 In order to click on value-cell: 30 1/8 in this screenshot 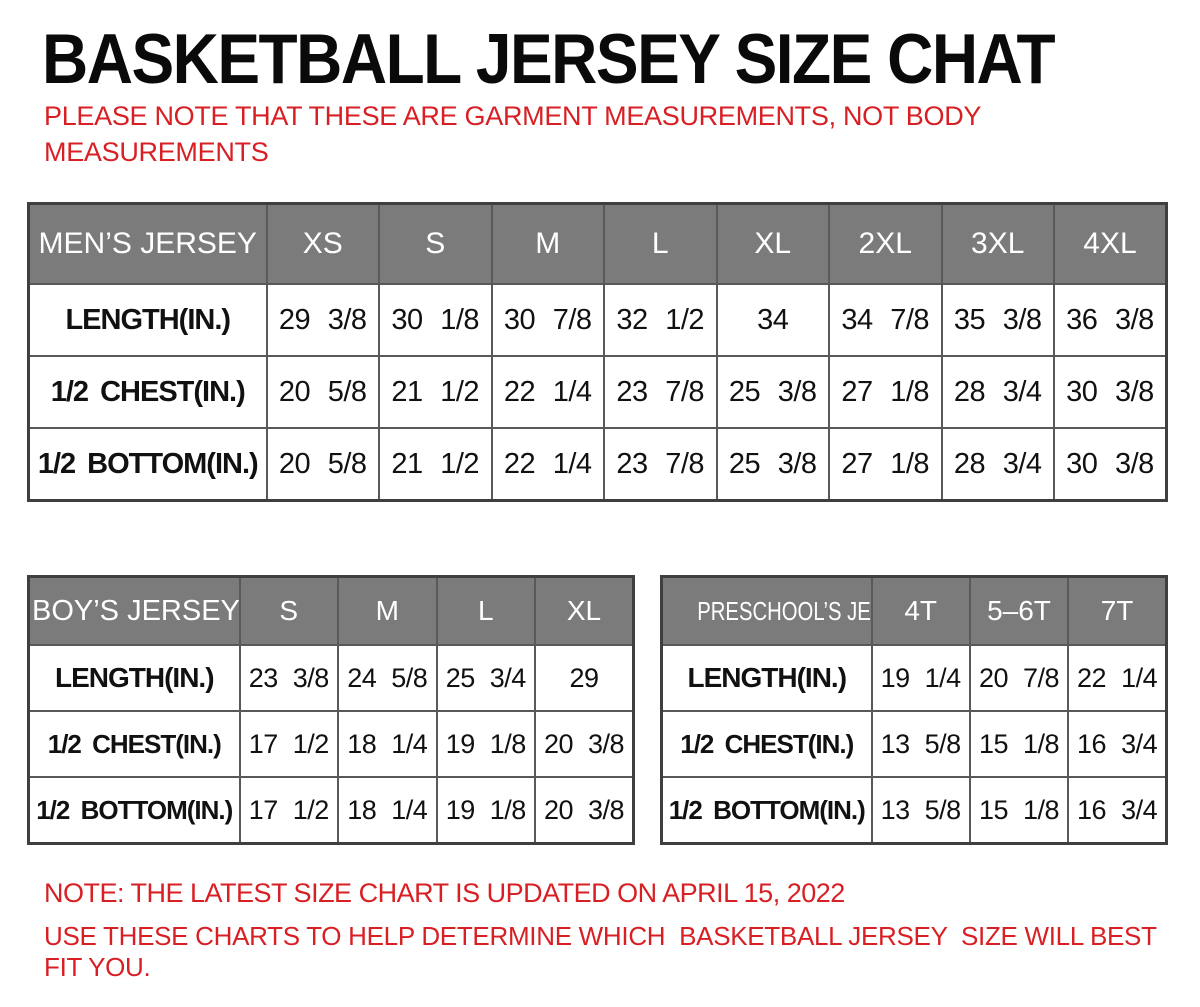, I will do `click(435, 320)`.